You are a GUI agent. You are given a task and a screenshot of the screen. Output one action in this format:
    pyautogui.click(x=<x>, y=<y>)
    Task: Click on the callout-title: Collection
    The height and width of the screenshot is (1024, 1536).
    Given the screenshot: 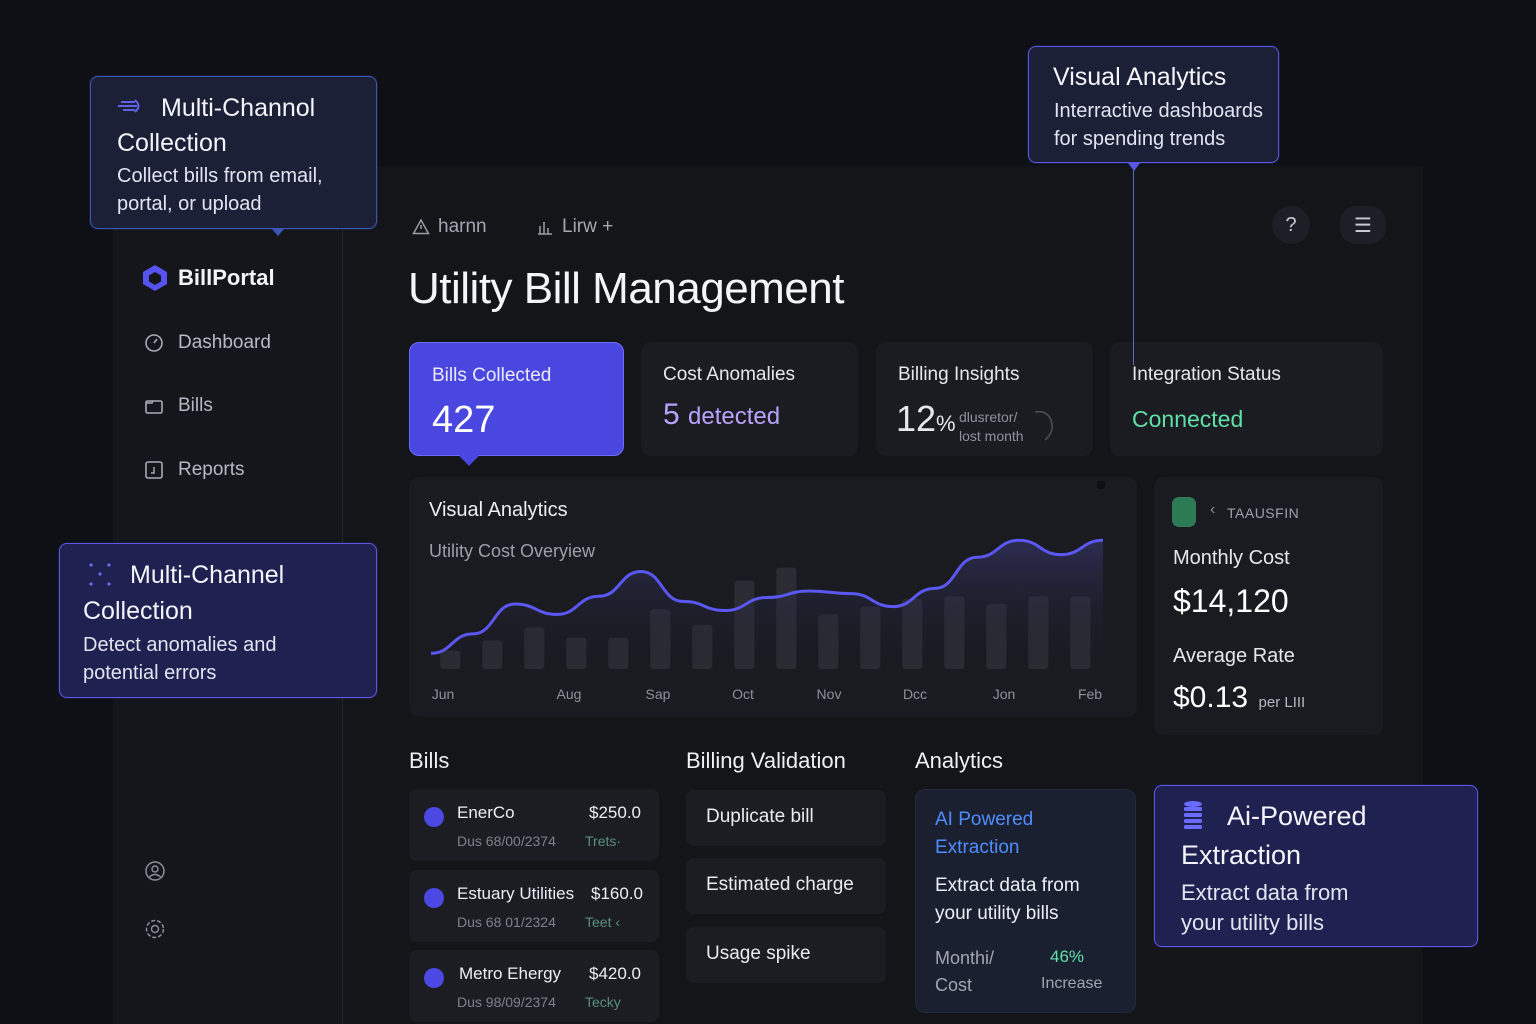 What is the action you would take?
    pyautogui.click(x=138, y=611)
    